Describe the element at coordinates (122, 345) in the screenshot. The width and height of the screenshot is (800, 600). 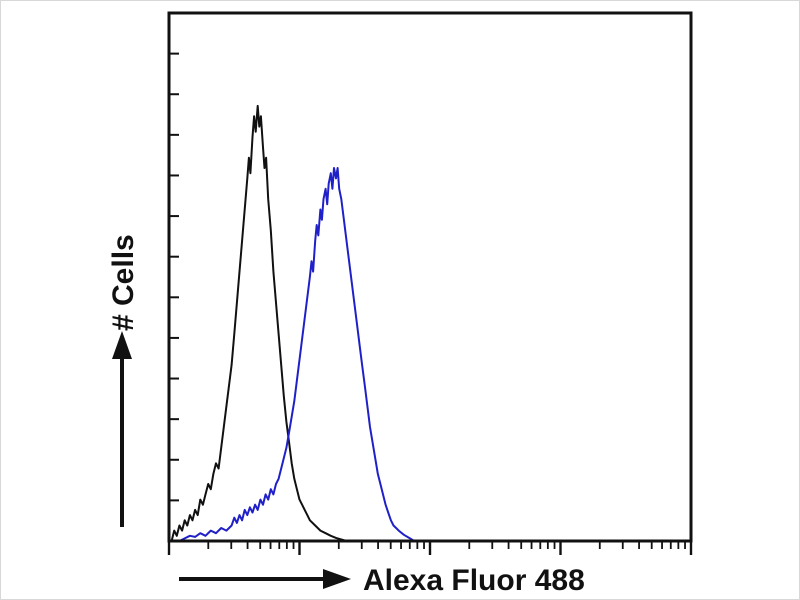
I see `y-axis-arrow-head` at that location.